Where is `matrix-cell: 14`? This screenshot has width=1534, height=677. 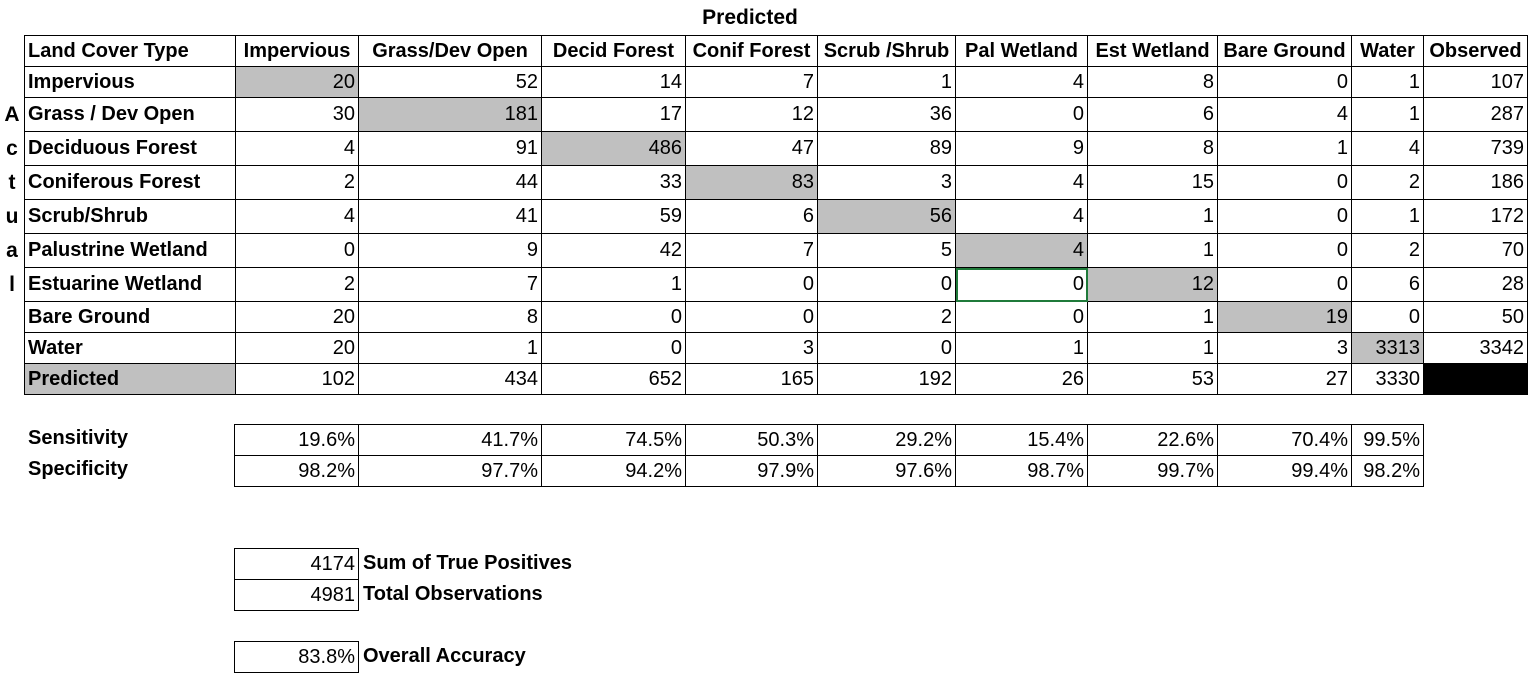 matrix-cell: 14 is located at coordinates (613, 82).